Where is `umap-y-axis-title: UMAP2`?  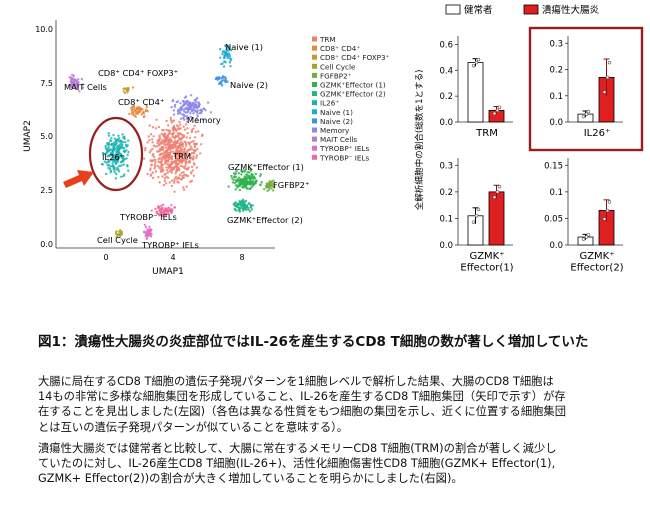
umap-y-axis-title: UMAP2 is located at coordinates (28, 136).